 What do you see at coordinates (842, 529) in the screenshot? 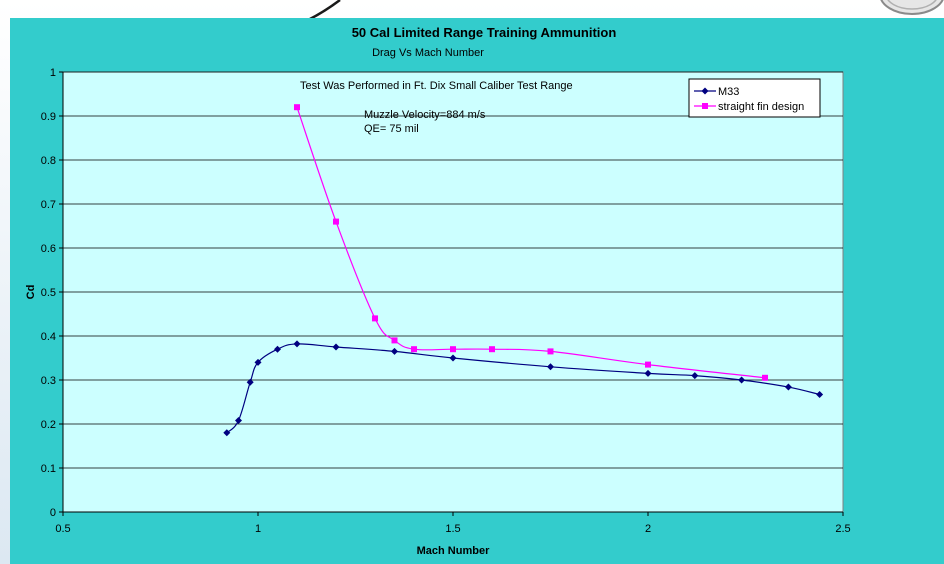
I see `x-tick-label: 2.5` at bounding box center [842, 529].